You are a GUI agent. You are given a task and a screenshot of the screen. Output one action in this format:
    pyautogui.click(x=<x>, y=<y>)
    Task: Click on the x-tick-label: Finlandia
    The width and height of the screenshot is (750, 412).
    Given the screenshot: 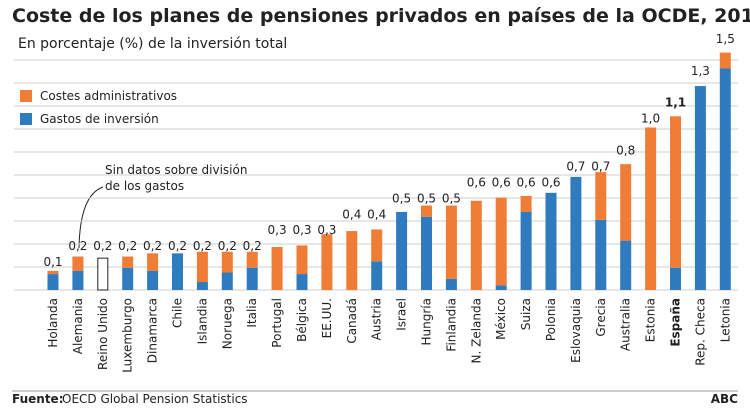 What is the action you would take?
    pyautogui.click(x=451, y=325)
    